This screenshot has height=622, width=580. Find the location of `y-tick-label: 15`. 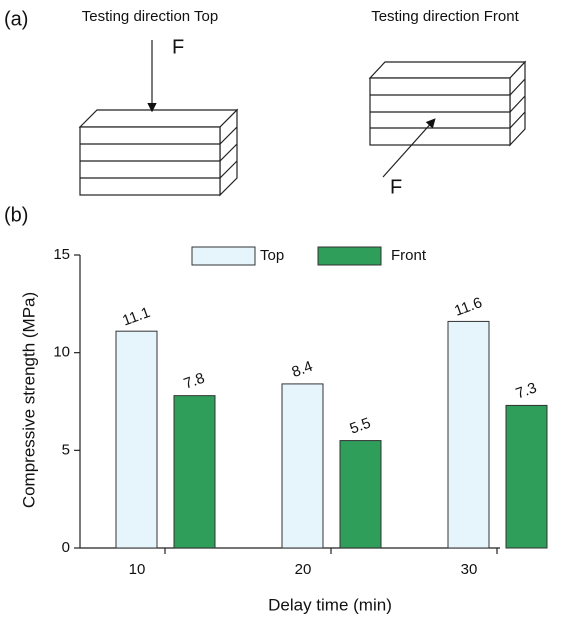

y-tick-label: 15 is located at coordinates (61, 254).